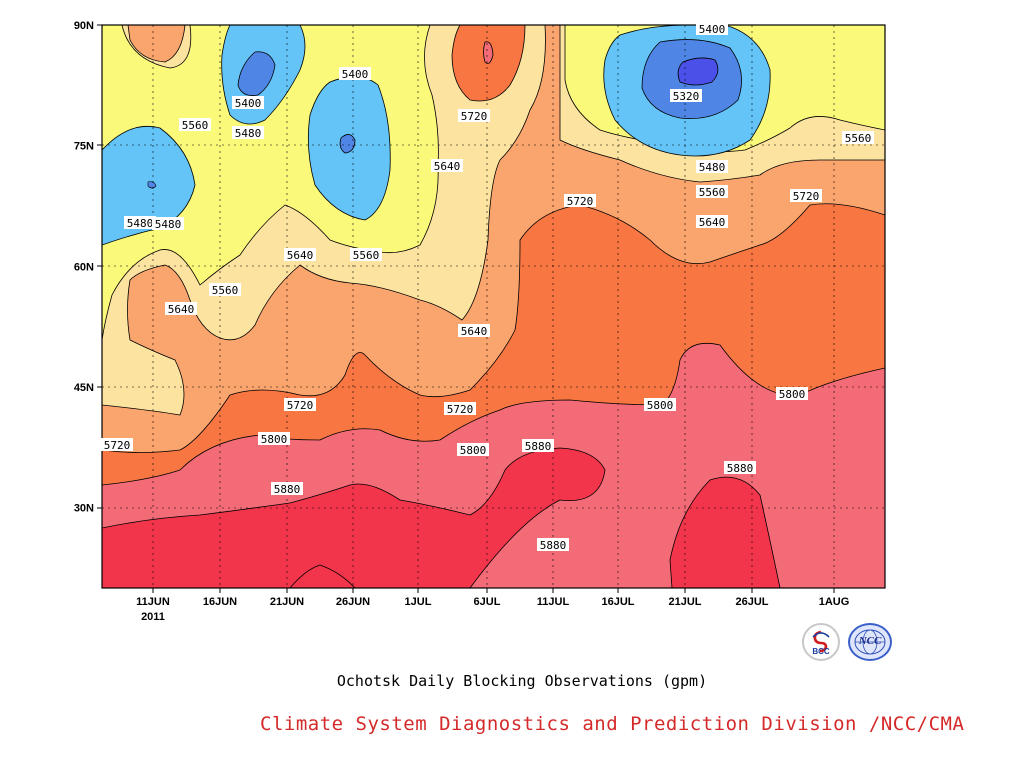  Describe the element at coordinates (487, 602) in the screenshot. I see `x-tick-label: 6JUL` at that location.